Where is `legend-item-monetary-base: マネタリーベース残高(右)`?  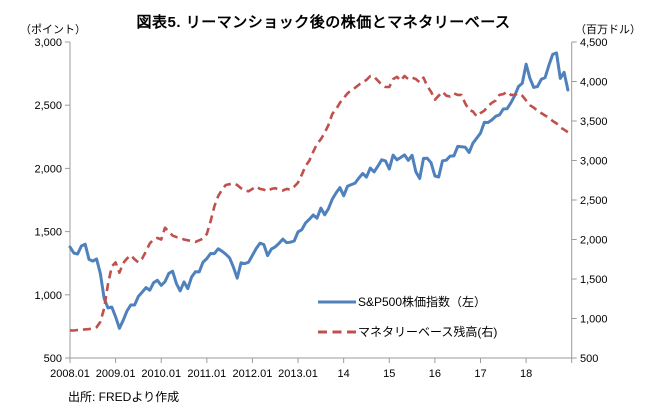 legend-item-monetary-base: マネタリーベース残高(右) is located at coordinates (407, 331).